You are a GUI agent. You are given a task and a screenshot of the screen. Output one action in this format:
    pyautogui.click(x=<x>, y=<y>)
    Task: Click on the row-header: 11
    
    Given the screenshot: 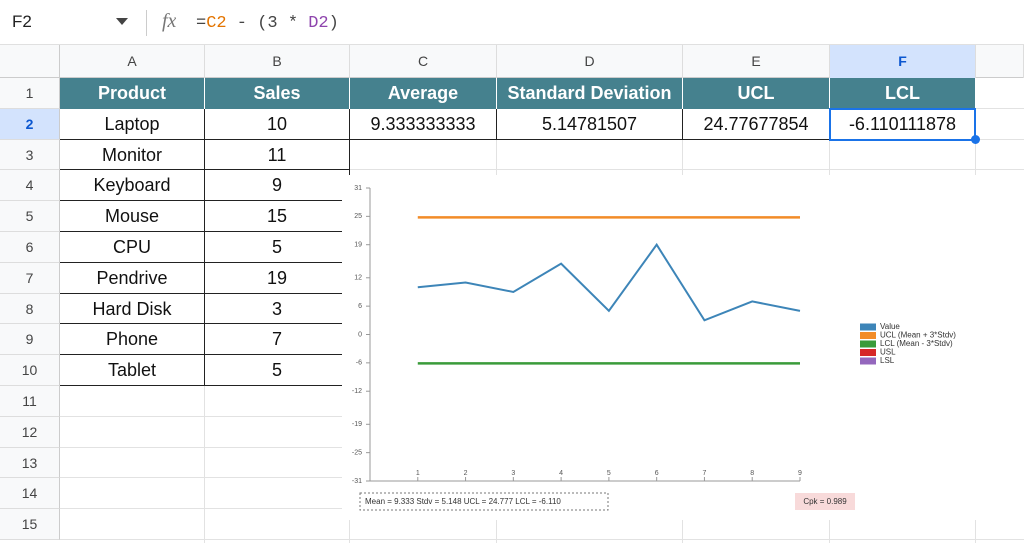 What is the action you would take?
    pyautogui.click(x=30, y=401)
    